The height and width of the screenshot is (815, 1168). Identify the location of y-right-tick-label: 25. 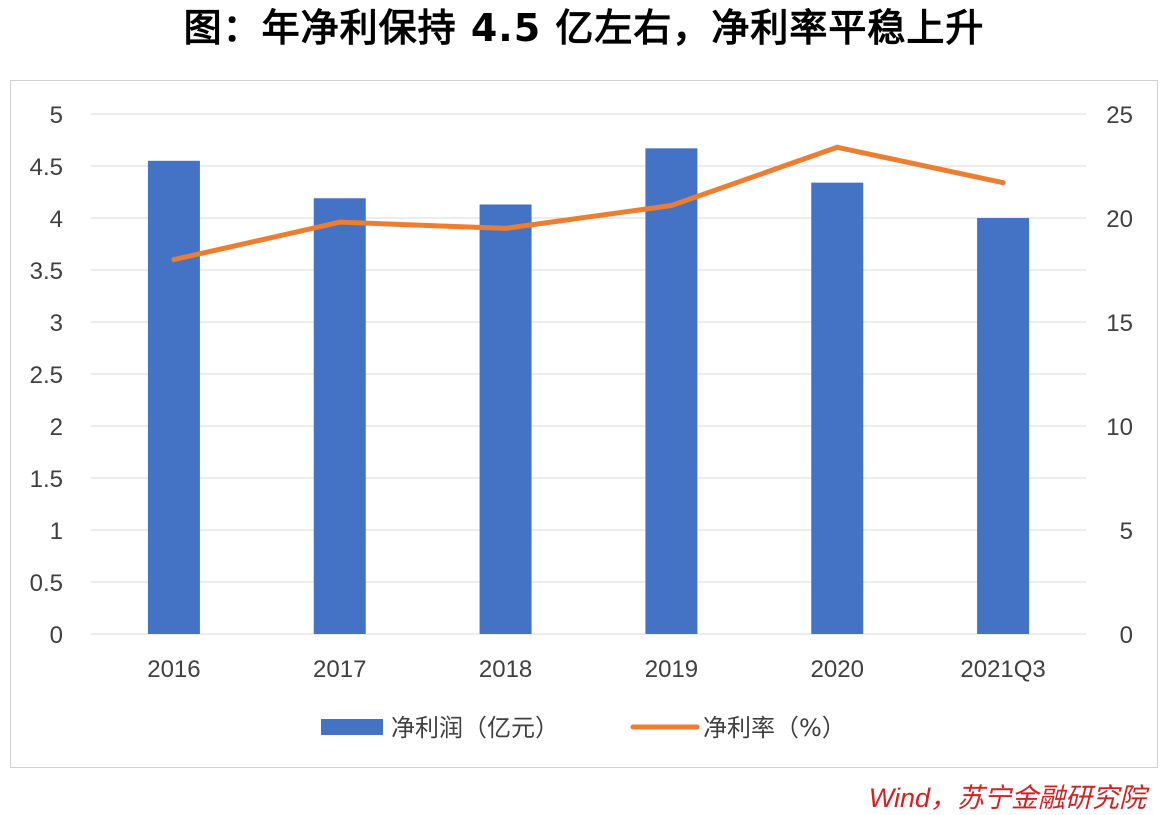
(1119, 115).